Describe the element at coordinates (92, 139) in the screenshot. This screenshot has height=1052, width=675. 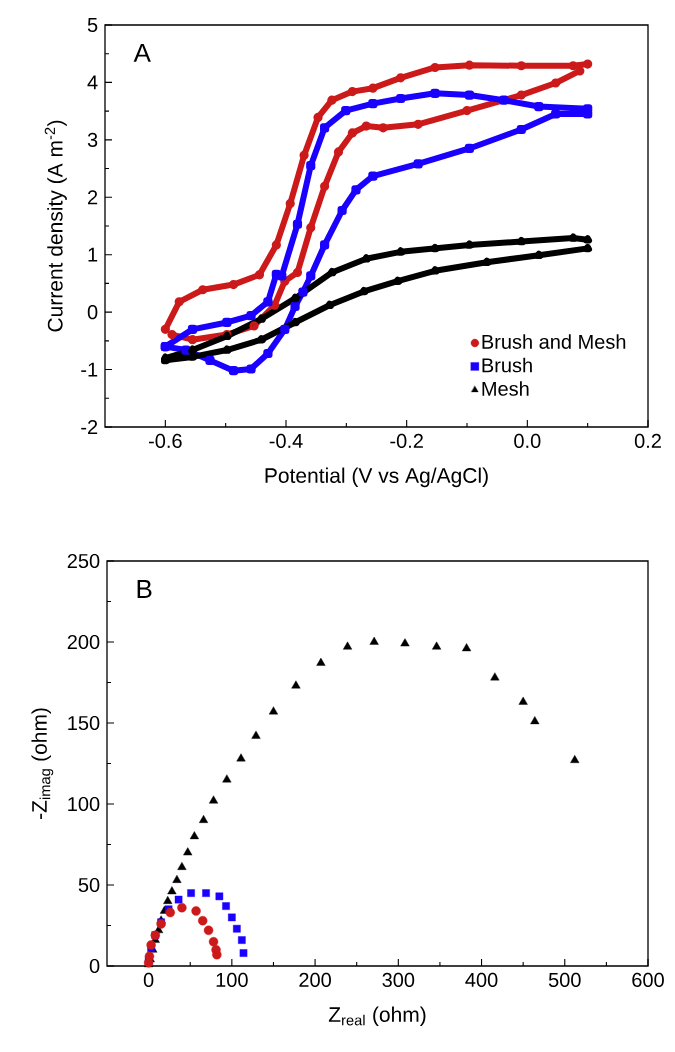
I see `y-tick-label: 3` at that location.